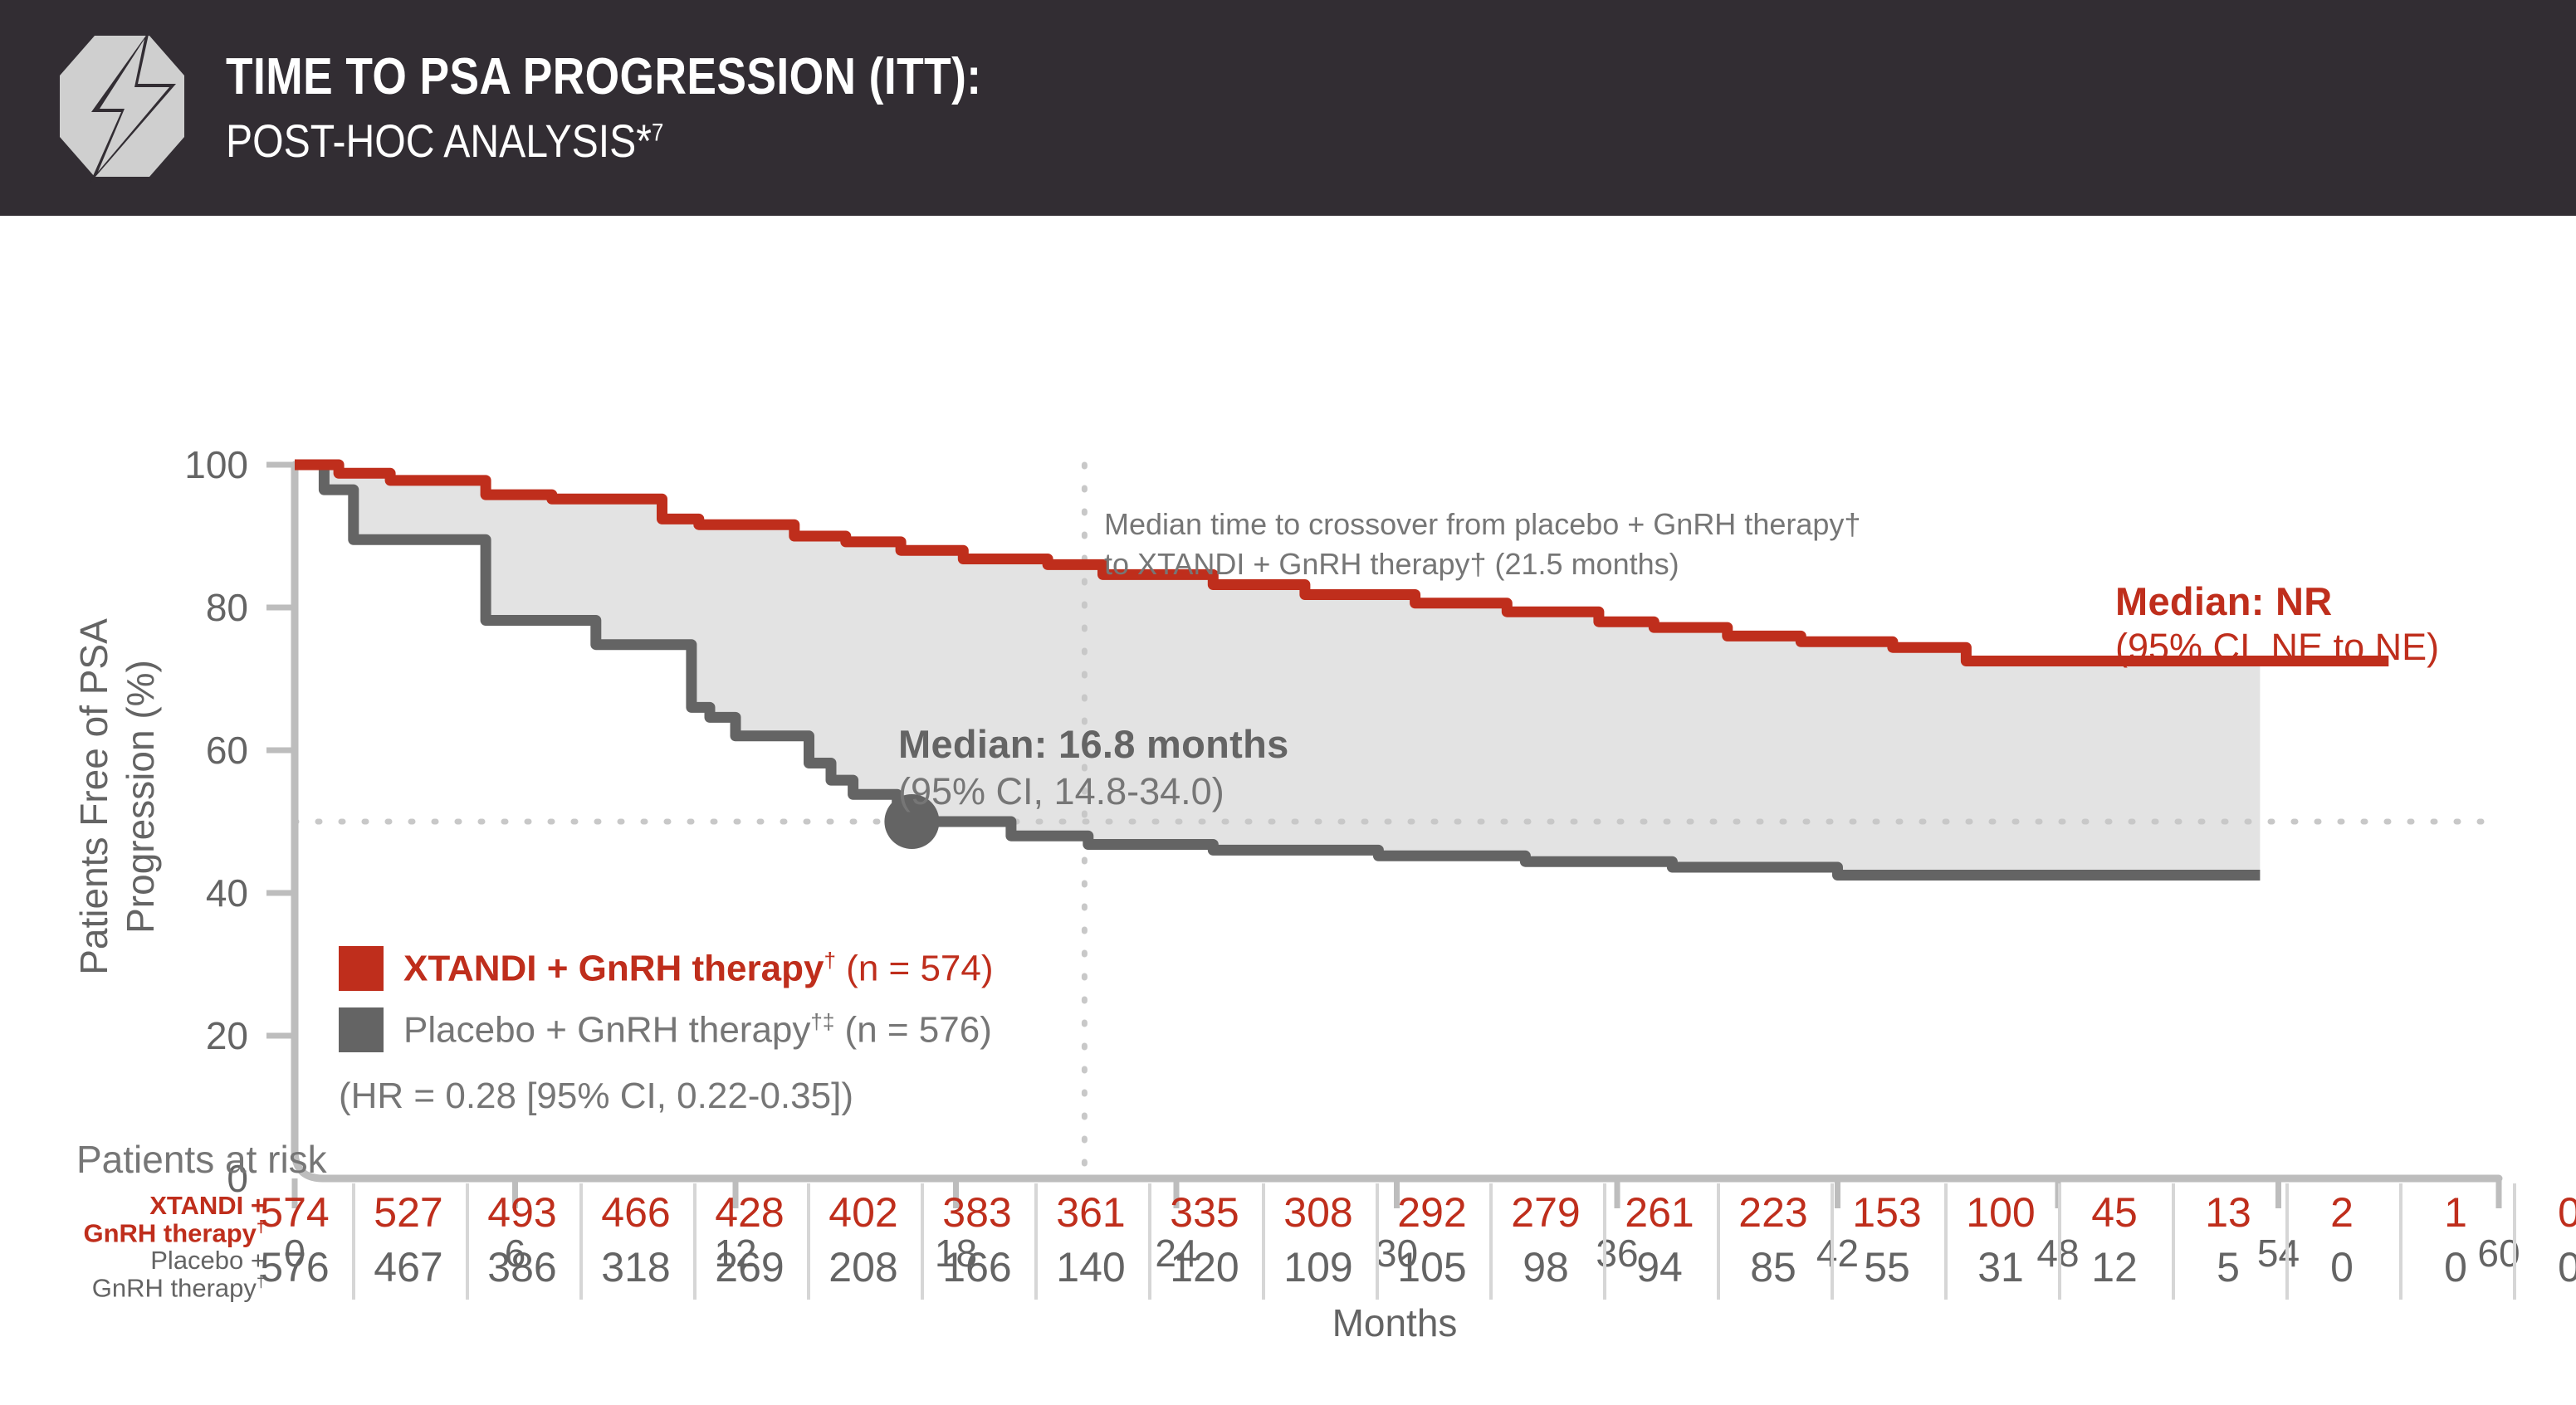 The height and width of the screenshot is (1405, 2576). What do you see at coordinates (1093, 744) in the screenshot?
I see `placebo-median-value: Median: 16.8 months` at bounding box center [1093, 744].